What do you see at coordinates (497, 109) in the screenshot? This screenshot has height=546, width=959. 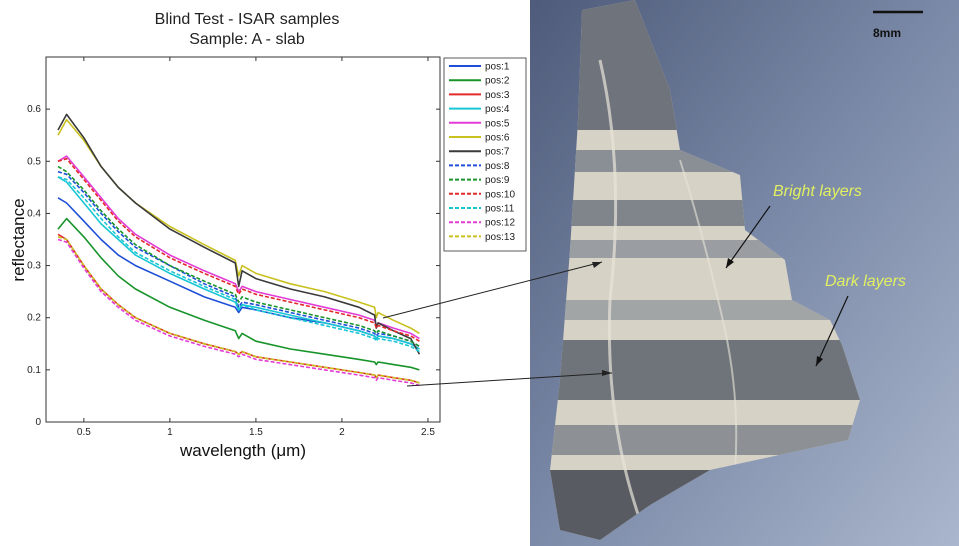 I see `legend-label: pos:4` at bounding box center [497, 109].